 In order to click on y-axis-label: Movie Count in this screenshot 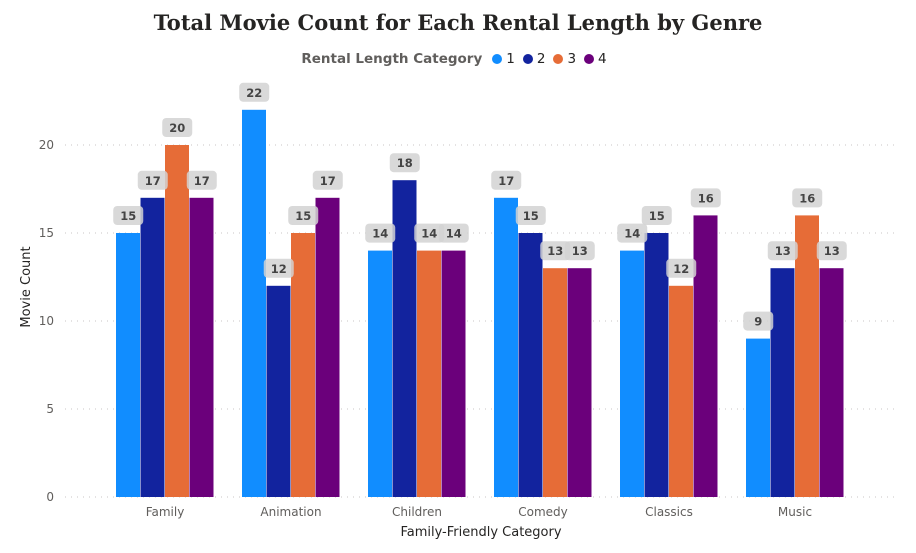, I will do `click(26, 286)`.